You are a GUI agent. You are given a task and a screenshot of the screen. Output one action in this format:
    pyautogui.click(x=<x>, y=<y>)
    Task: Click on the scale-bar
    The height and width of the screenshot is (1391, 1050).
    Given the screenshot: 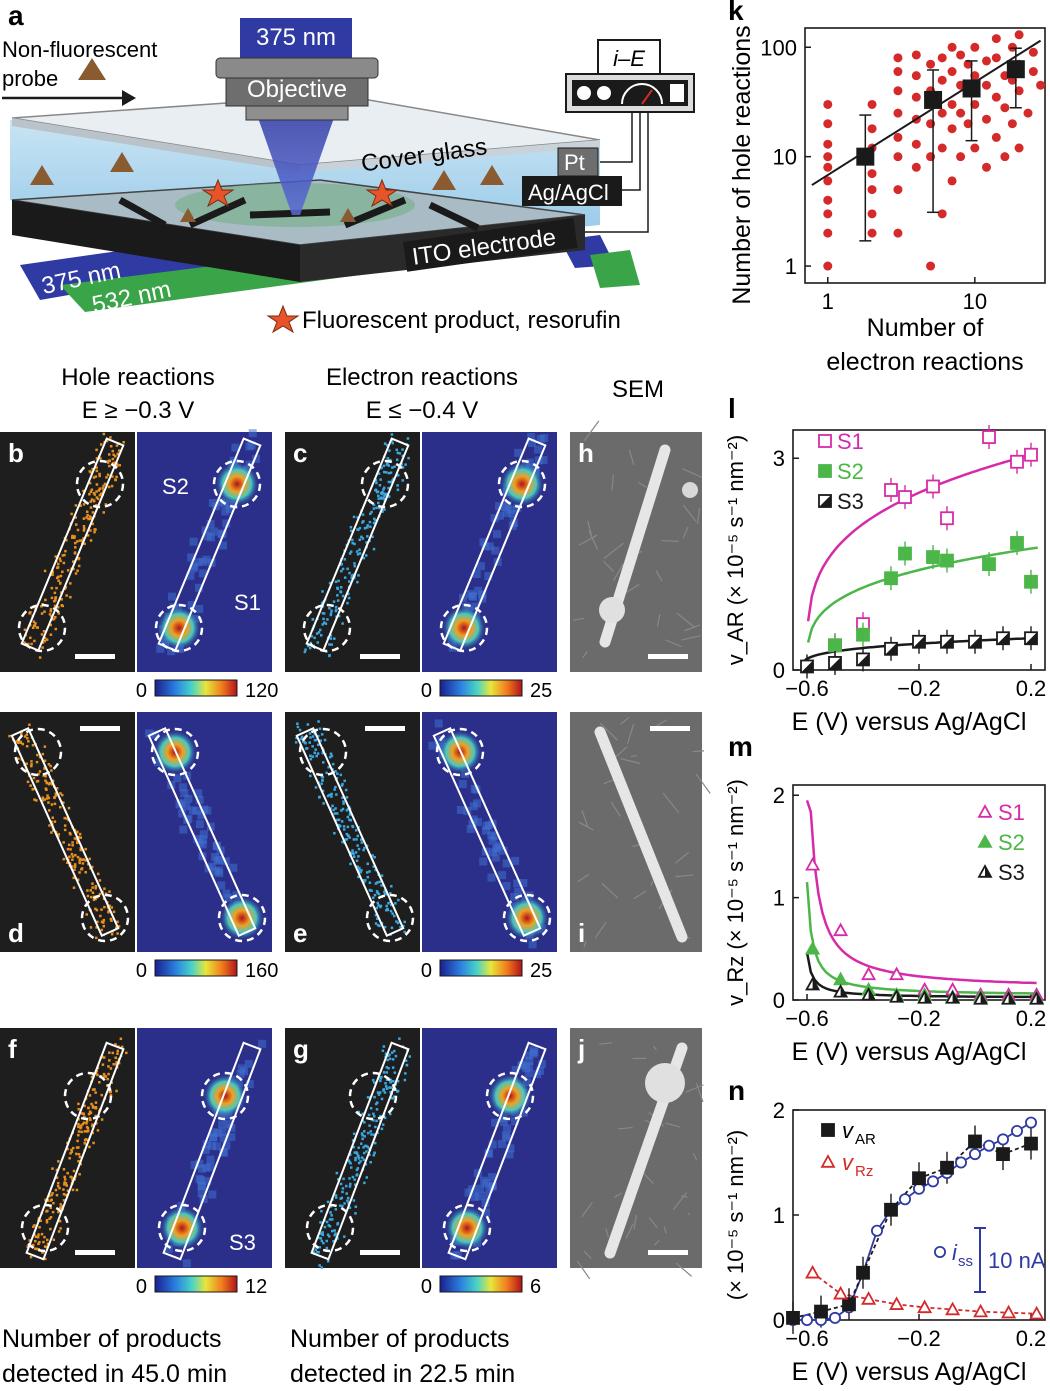 What is the action you would take?
    pyautogui.click(x=95, y=656)
    